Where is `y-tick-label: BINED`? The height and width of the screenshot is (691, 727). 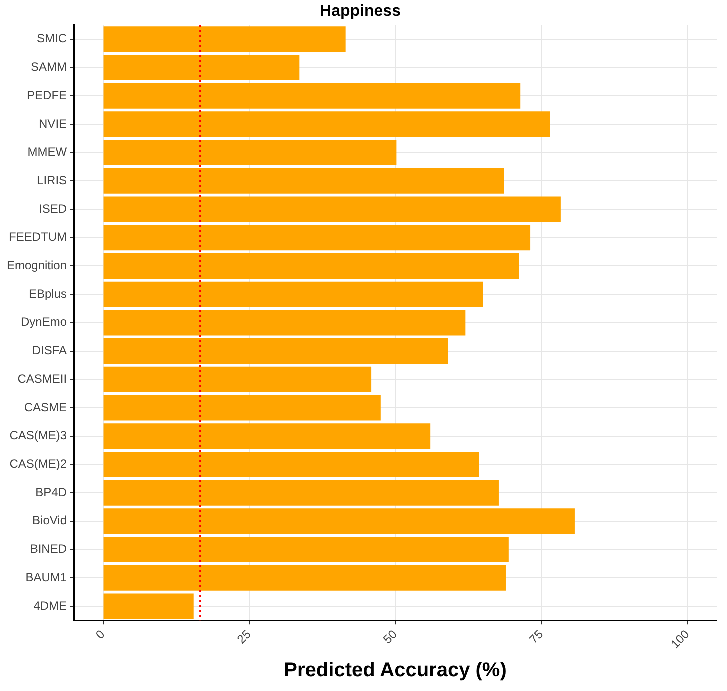 y-tick-label: BINED is located at coordinates (49, 549).